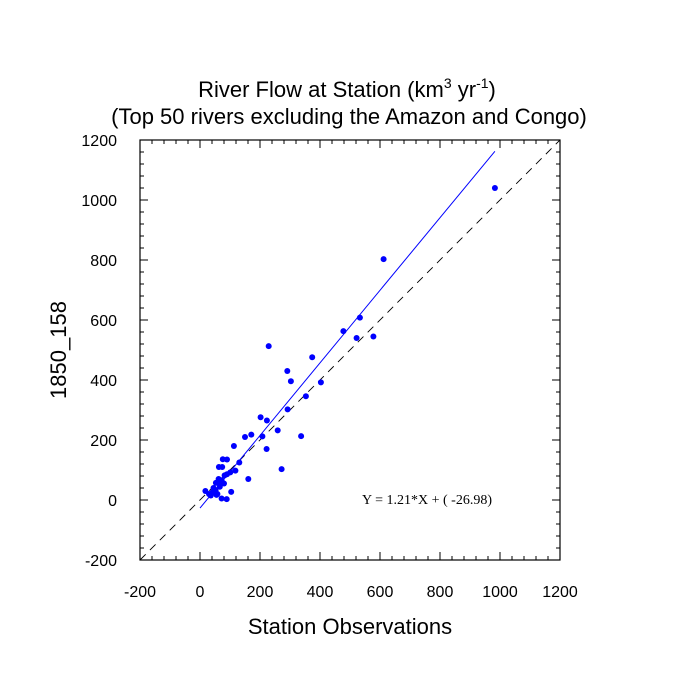 Image resolution: width=700 pixels, height=700 pixels. I want to click on x-tick-label: 1000, so click(500, 592).